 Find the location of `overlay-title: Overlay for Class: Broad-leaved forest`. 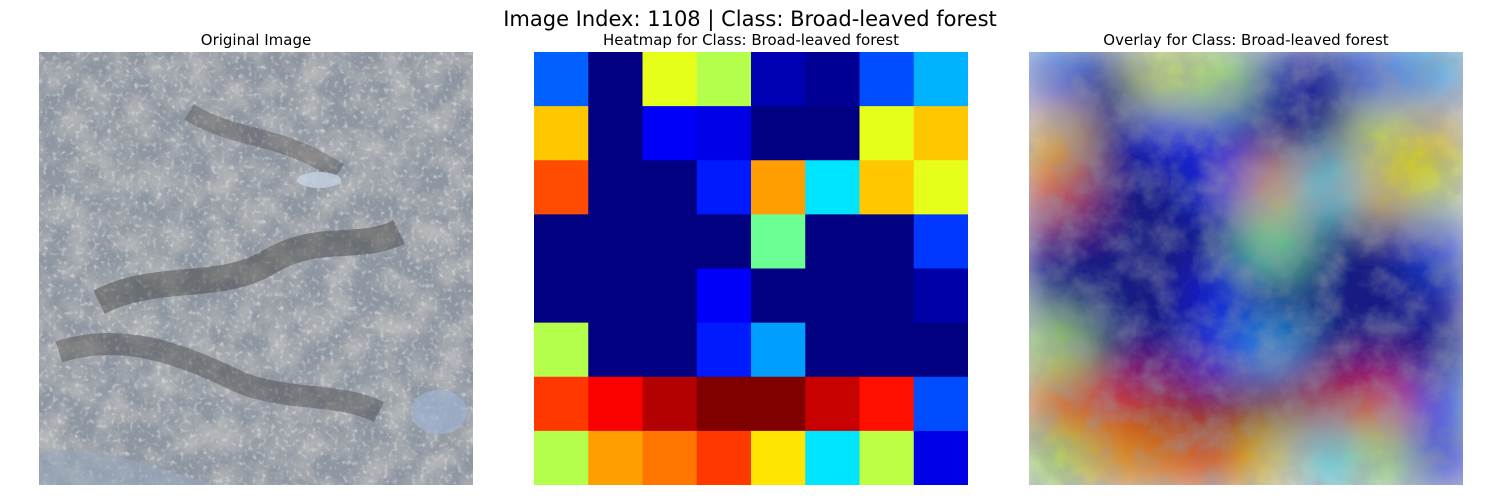

overlay-title: Overlay for Class: Broad-leaved forest is located at coordinates (1246, 40).